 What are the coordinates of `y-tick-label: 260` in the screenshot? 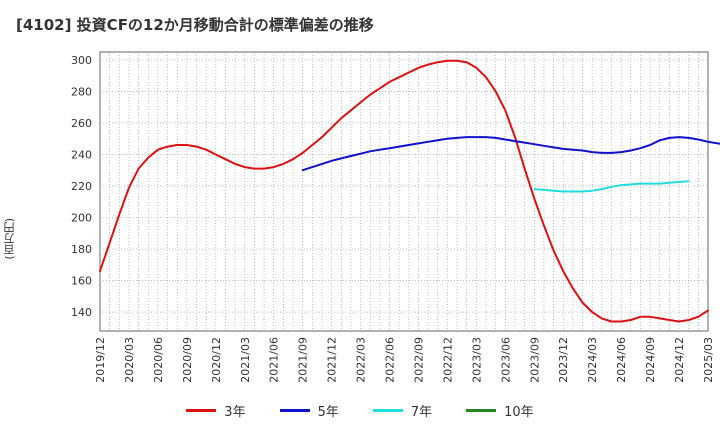 It's located at (81, 123).